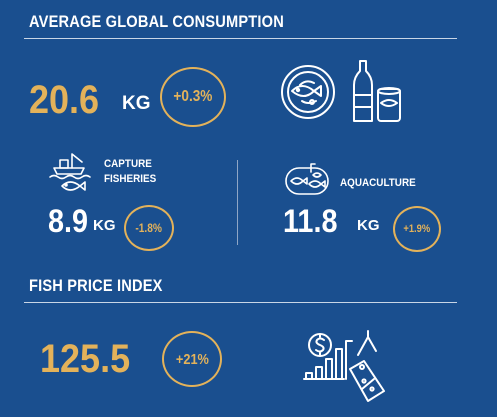 The image size is (497, 417). What do you see at coordinates (240, 38) in the screenshot?
I see `consumption-divider` at bounding box center [240, 38].